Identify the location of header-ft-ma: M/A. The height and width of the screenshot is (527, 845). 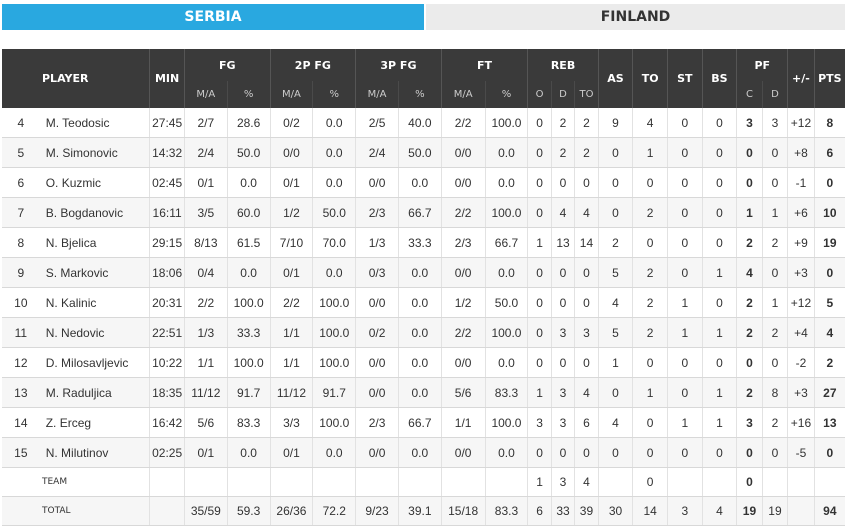
(463, 94).